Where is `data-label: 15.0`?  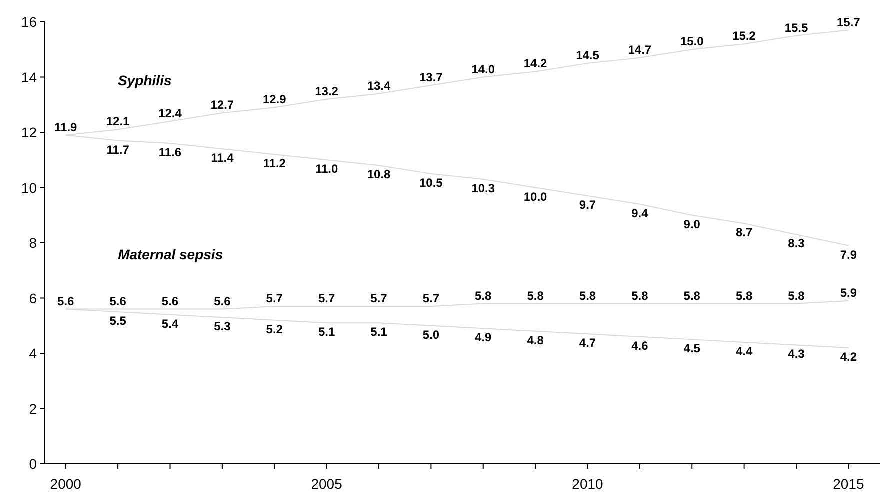
data-label: 15.0 is located at coordinates (692, 41).